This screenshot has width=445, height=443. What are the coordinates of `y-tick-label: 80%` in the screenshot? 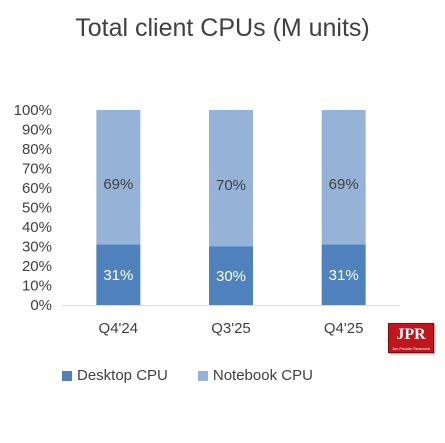 It's located at (37, 149).